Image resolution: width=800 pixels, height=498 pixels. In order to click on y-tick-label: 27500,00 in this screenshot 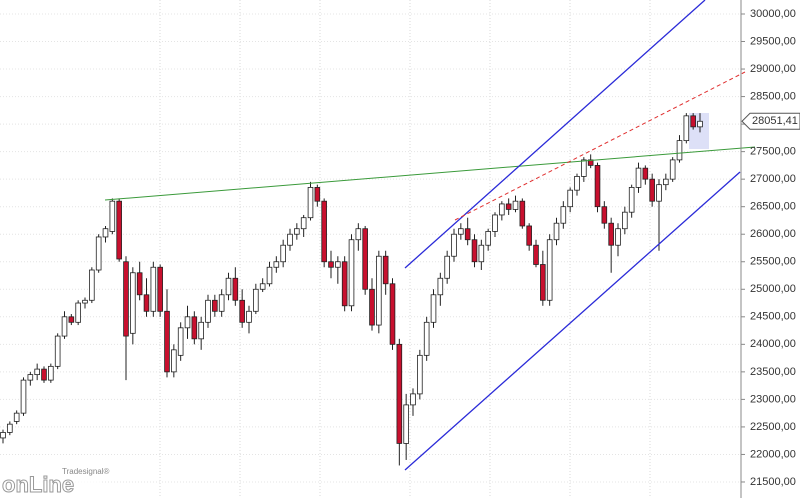, I will do `click(773, 152)`.